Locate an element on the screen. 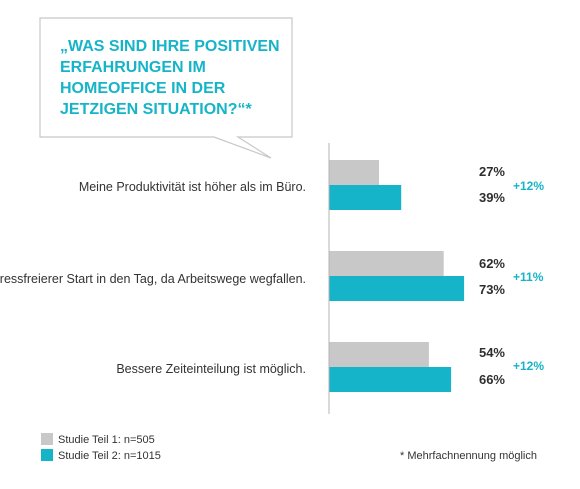  speech-bubble is located at coordinates (166, 88).